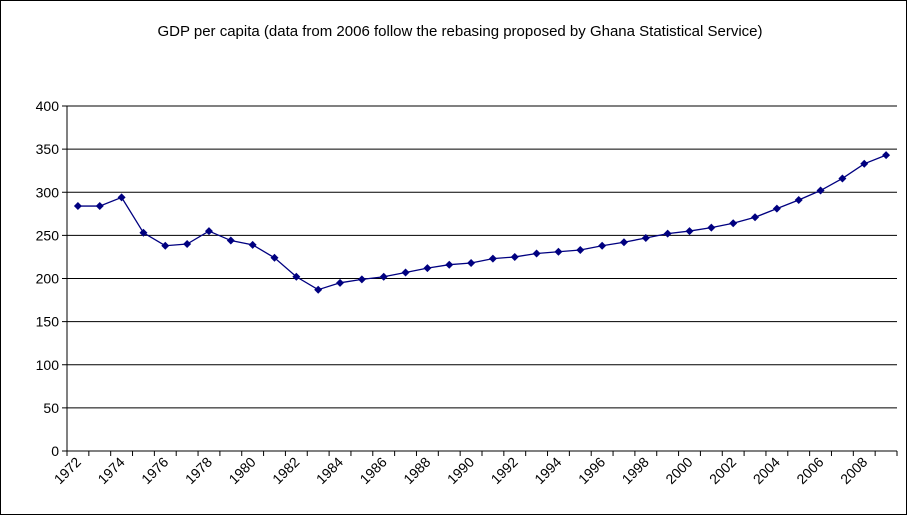 The image size is (907, 515). What do you see at coordinates (48, 365) in the screenshot?
I see `y-tick-label: 100` at bounding box center [48, 365].